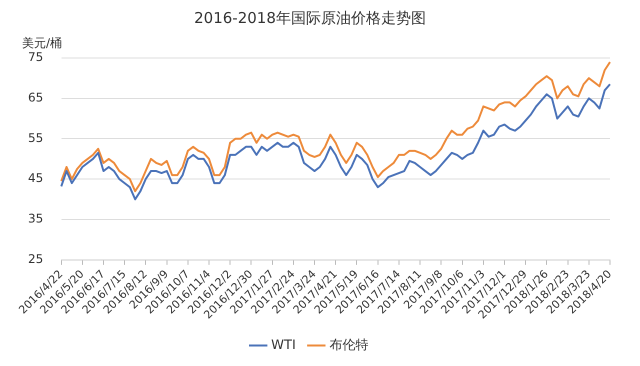  Describe the element at coordinates (36, 178) in the screenshot. I see `y-tick-label: 45` at that location.